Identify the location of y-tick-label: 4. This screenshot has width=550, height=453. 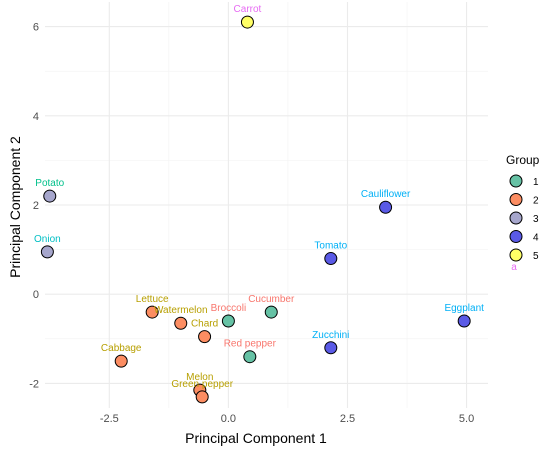
(36, 117).